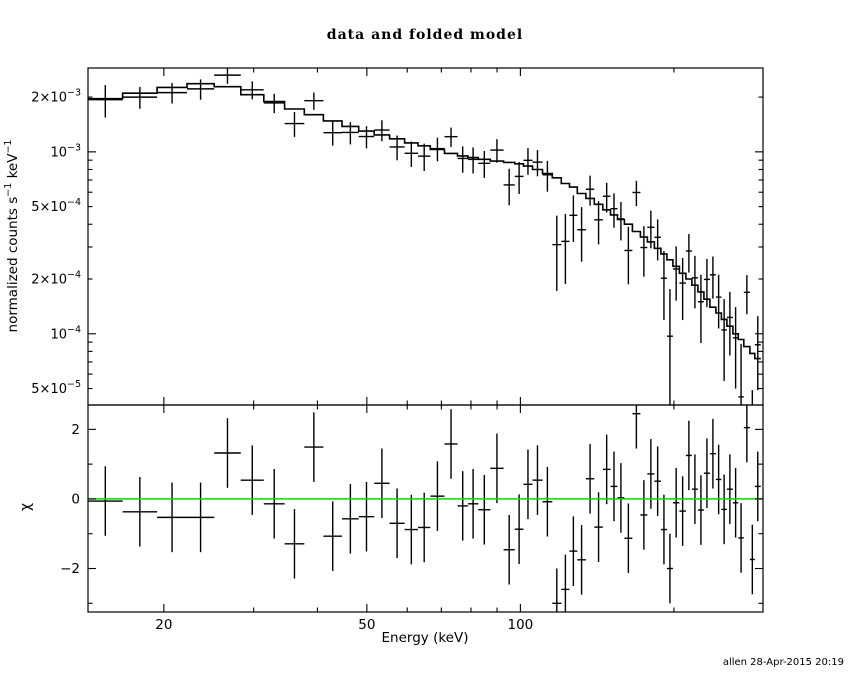 The height and width of the screenshot is (680, 850). What do you see at coordinates (520, 625) in the screenshot?
I see `x-tick-label: 100` at bounding box center [520, 625].